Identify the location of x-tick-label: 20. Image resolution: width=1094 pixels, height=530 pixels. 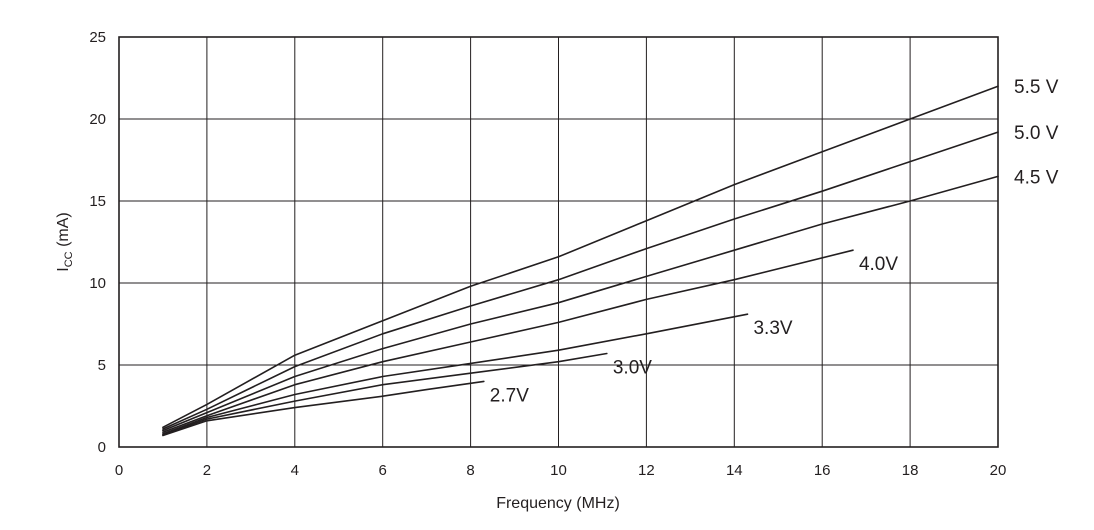
(998, 470).